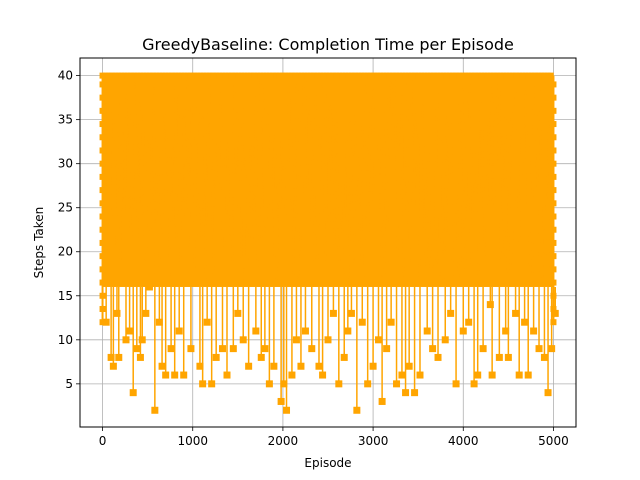 This screenshot has width=640, height=480. I want to click on x-axis-label: Episode, so click(327, 463).